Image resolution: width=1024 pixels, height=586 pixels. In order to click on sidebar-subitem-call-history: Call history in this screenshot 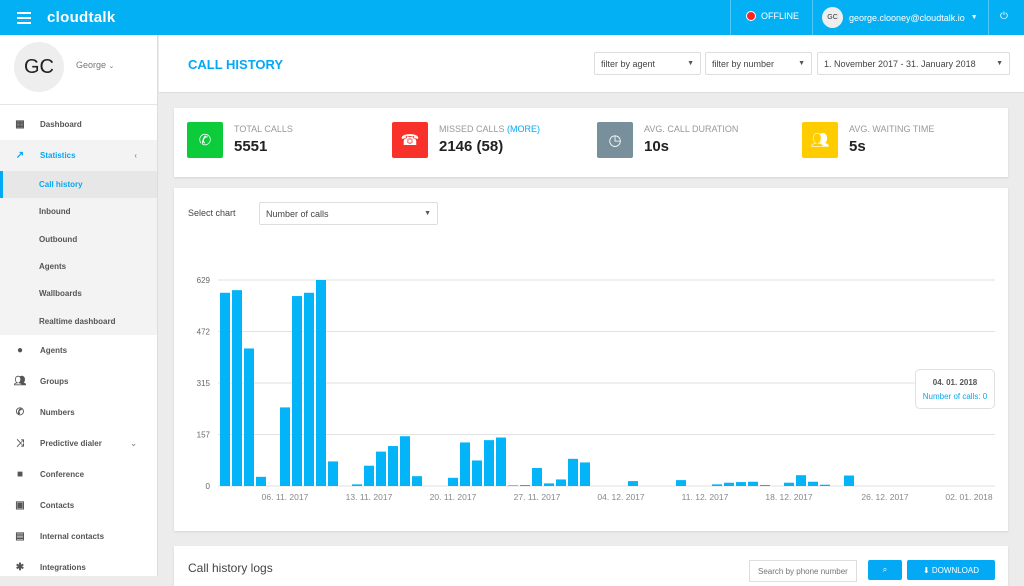, I will do `click(78, 185)`.